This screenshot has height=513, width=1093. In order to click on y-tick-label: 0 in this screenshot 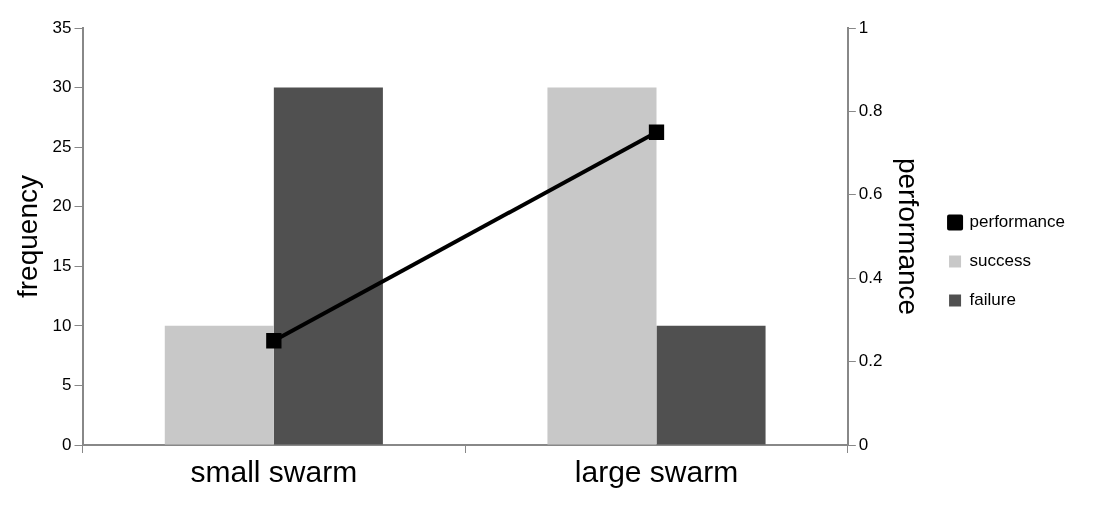, I will do `click(67, 444)`.